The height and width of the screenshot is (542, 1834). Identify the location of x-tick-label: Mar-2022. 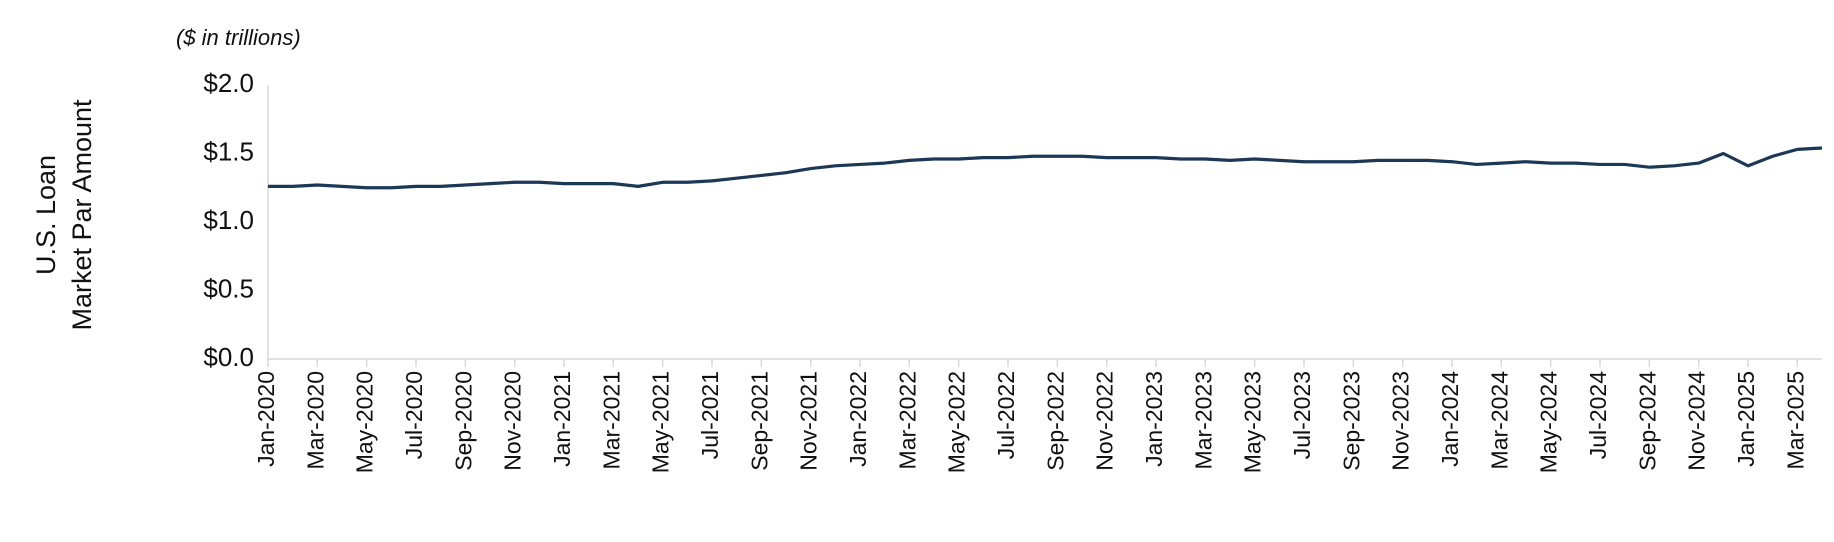
(907, 420).